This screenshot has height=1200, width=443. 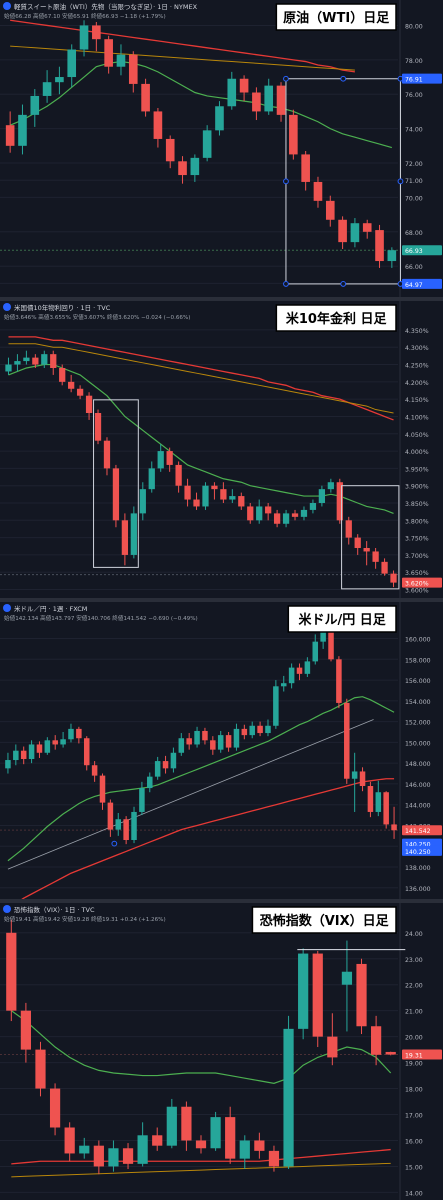 I want to click on trend-anchor-handle, so click(x=114, y=843).